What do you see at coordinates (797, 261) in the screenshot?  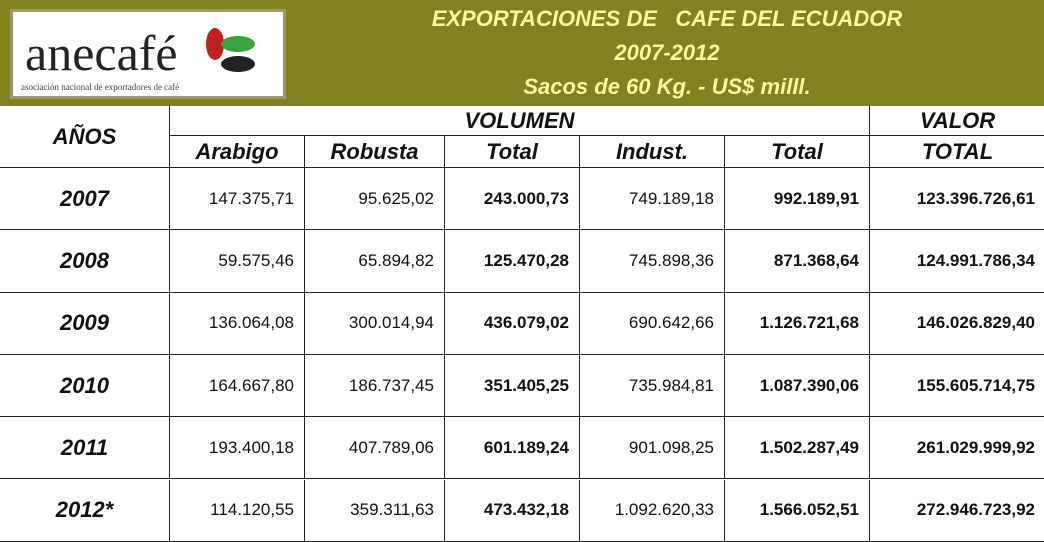 I see `value-cell: 871.368,64` at bounding box center [797, 261].